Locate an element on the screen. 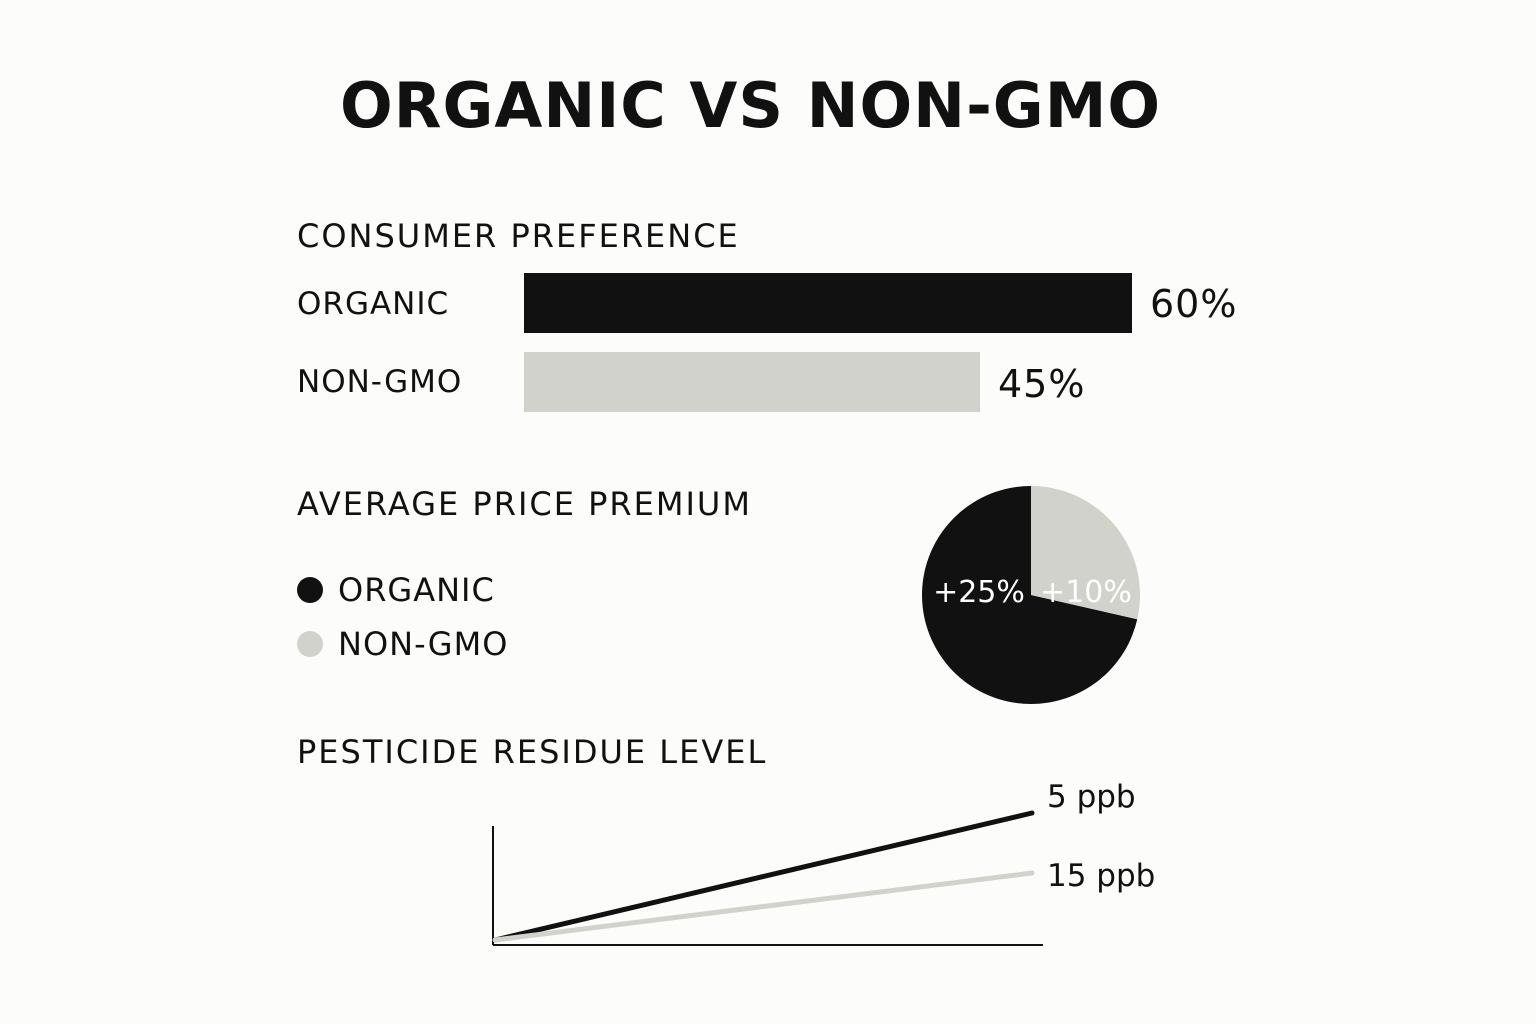  bar-non-gmo is located at coordinates (752, 382).